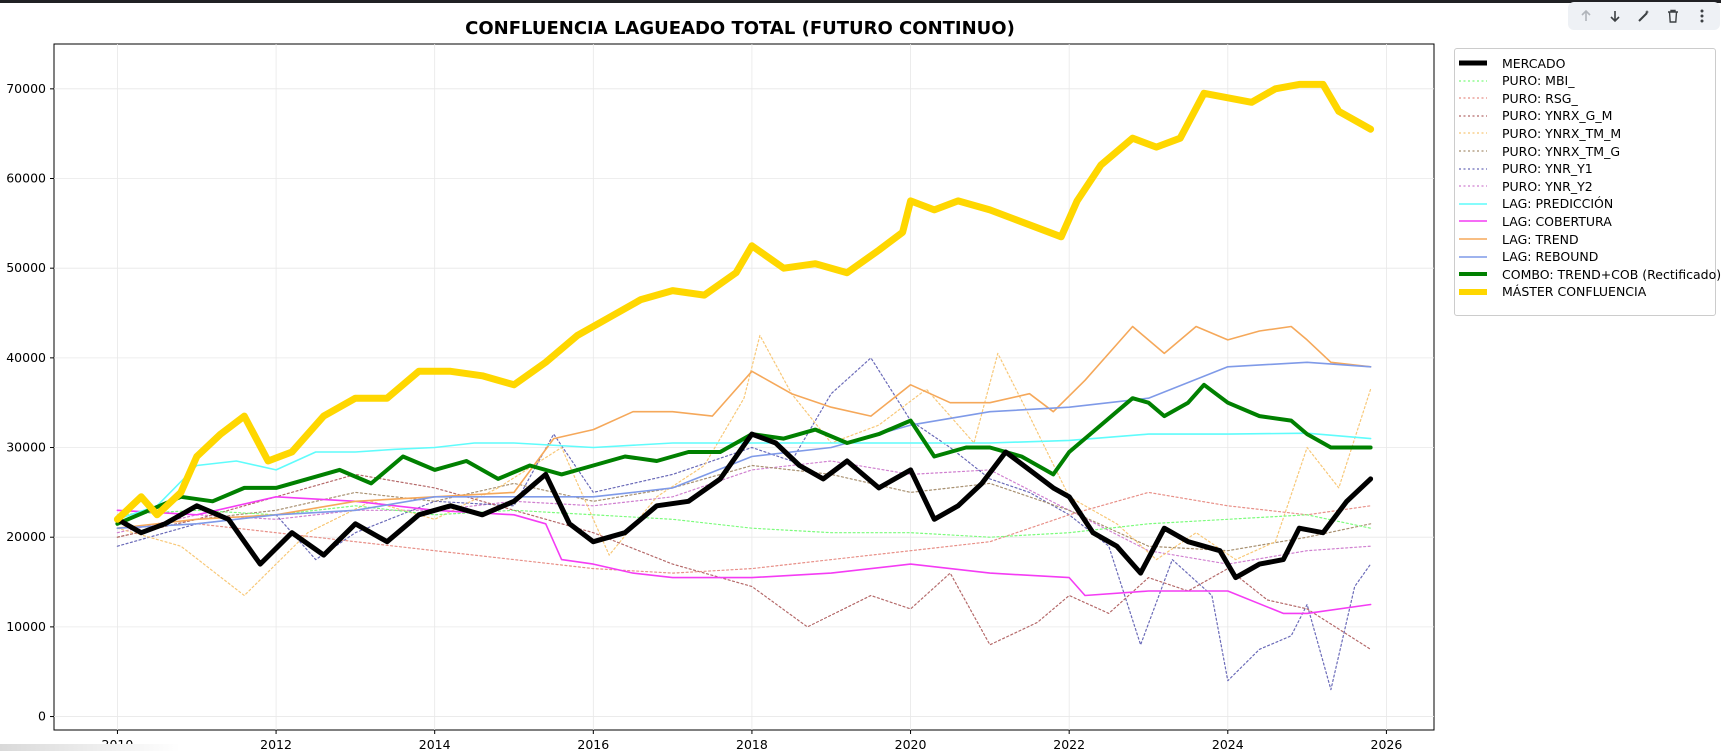 The image size is (1721, 751). I want to click on legend-item: PURO: YNRX_TM_G, so click(1537, 151).